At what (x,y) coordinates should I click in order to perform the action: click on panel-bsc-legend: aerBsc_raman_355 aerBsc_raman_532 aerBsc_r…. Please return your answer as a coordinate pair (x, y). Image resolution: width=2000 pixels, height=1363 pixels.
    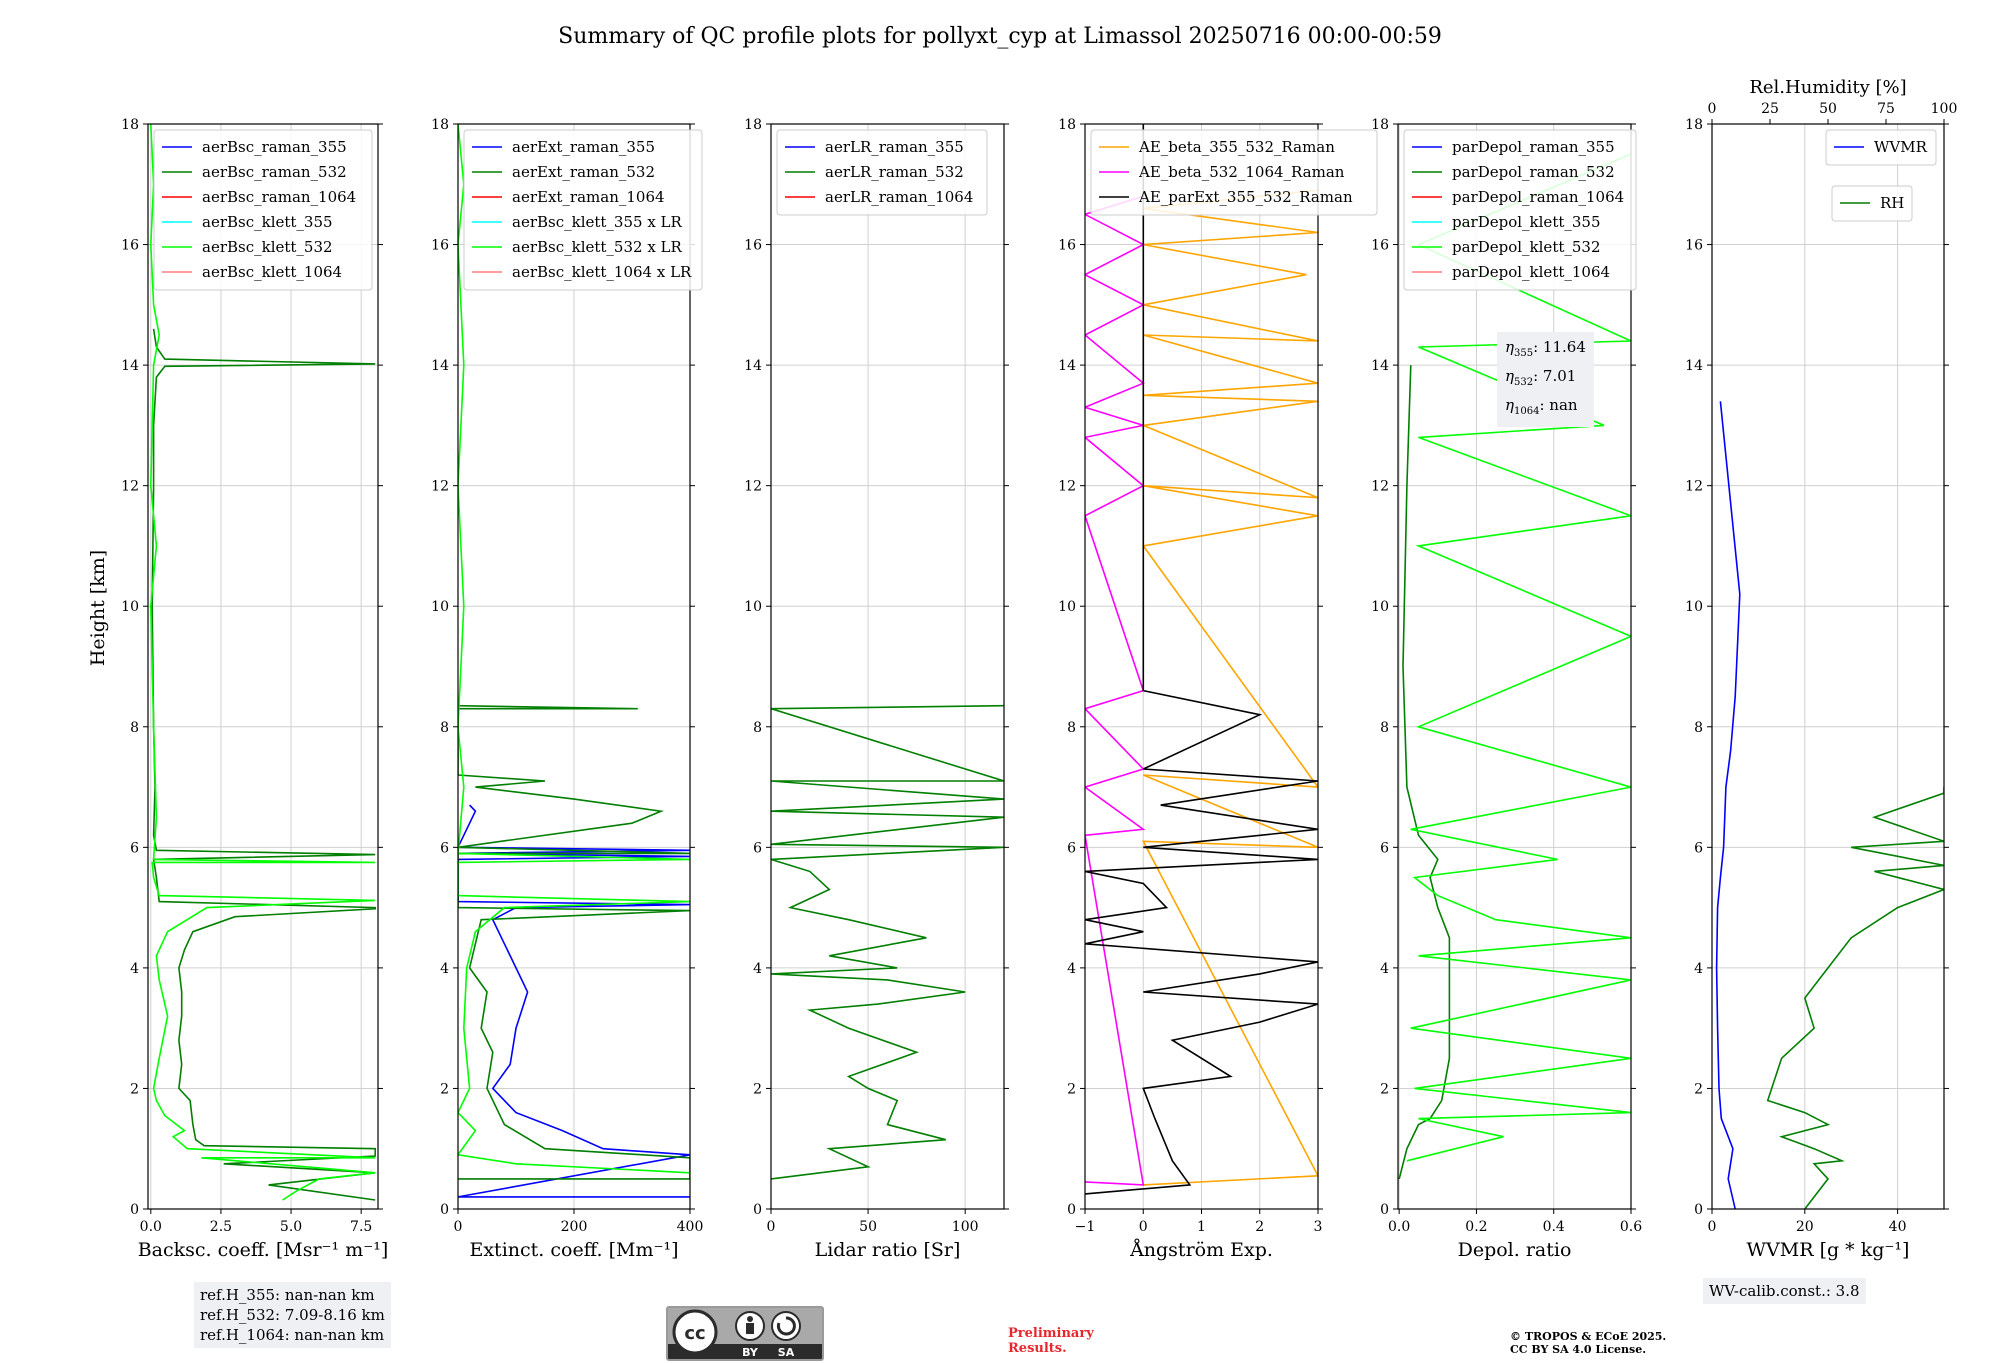
    Looking at the image, I should click on (263, 210).